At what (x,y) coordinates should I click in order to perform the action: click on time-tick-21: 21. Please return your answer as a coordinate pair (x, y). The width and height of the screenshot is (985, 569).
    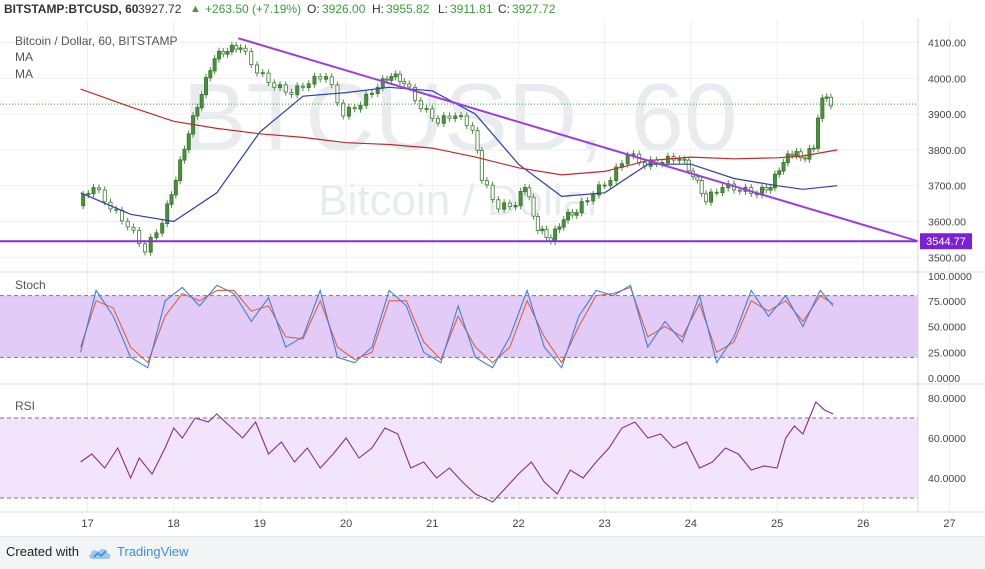
    Looking at the image, I should click on (432, 524).